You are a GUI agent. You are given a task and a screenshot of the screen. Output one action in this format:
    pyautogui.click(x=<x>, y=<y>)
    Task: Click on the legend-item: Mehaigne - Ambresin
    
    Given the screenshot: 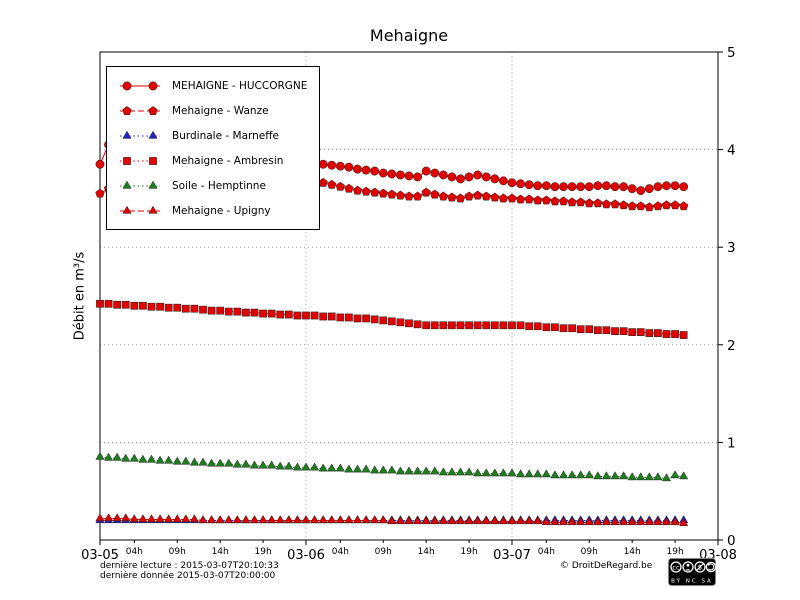 What is the action you would take?
    pyautogui.click(x=213, y=160)
    